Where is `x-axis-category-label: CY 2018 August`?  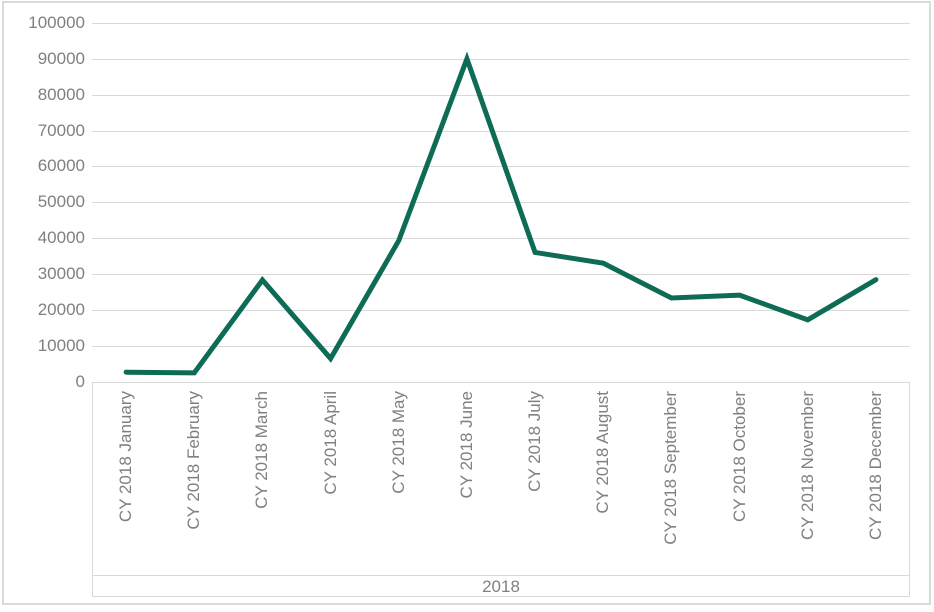 x-axis-category-label: CY 2018 August is located at coordinates (603, 452).